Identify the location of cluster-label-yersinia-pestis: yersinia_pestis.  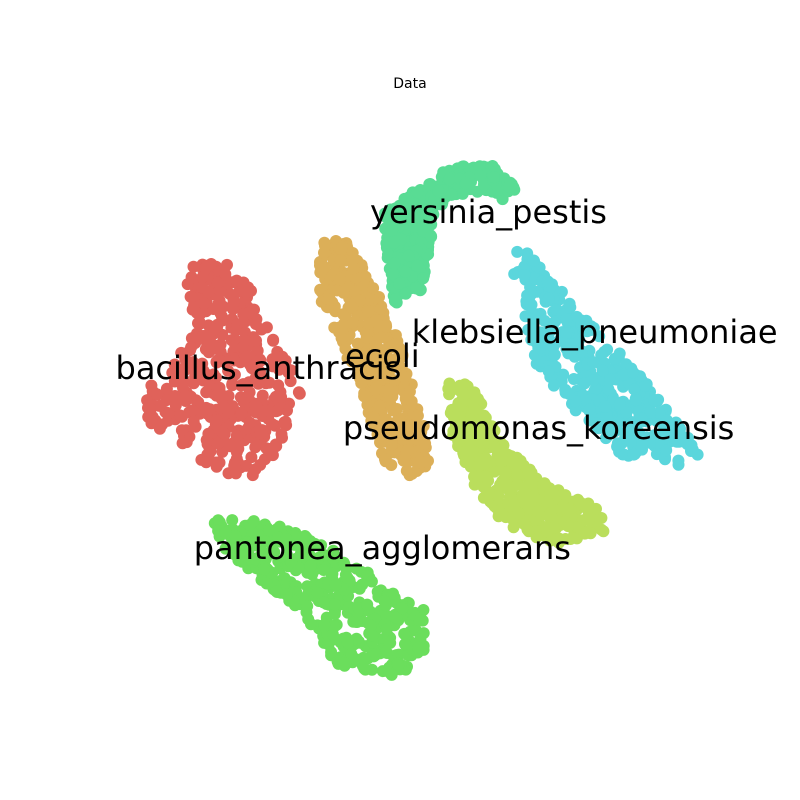
(488, 212).